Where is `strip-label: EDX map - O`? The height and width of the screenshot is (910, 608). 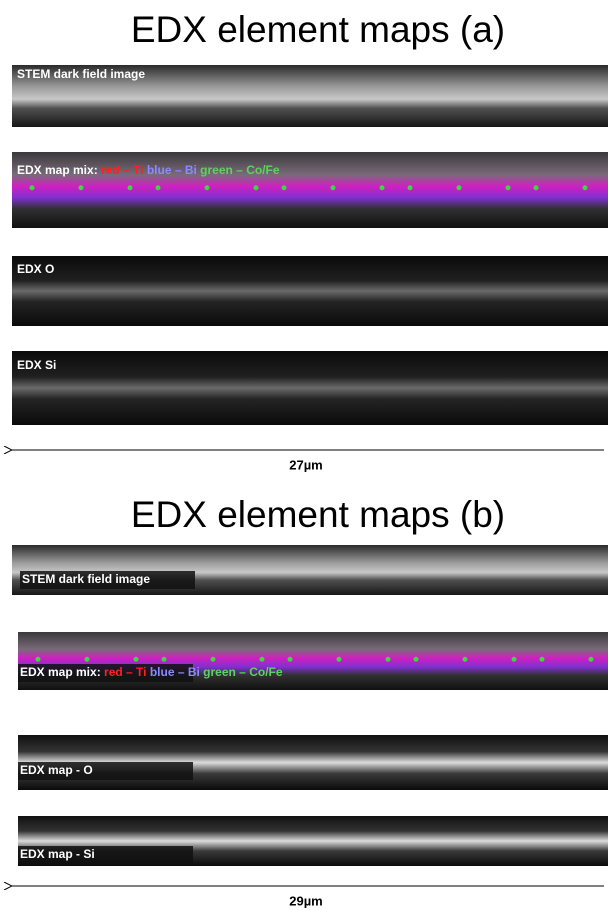
strip-label: EDX map - O is located at coordinates (56, 770).